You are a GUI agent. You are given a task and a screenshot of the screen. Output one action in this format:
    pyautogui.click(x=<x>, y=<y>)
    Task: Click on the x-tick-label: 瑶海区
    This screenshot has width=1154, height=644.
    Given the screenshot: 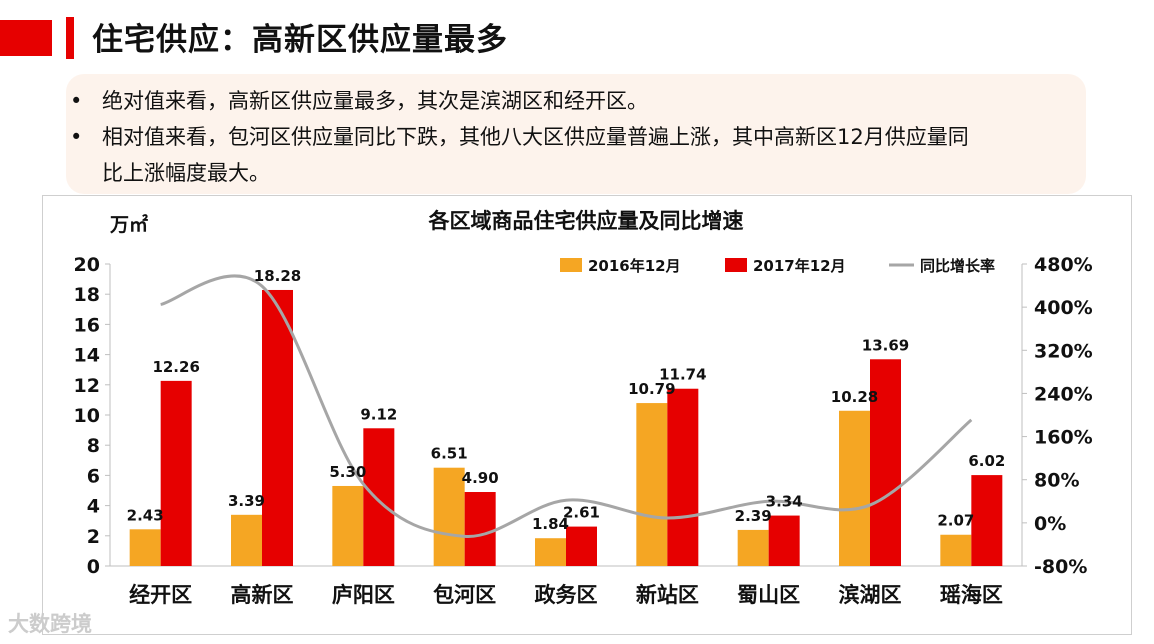 What is the action you would take?
    pyautogui.click(x=971, y=595)
    